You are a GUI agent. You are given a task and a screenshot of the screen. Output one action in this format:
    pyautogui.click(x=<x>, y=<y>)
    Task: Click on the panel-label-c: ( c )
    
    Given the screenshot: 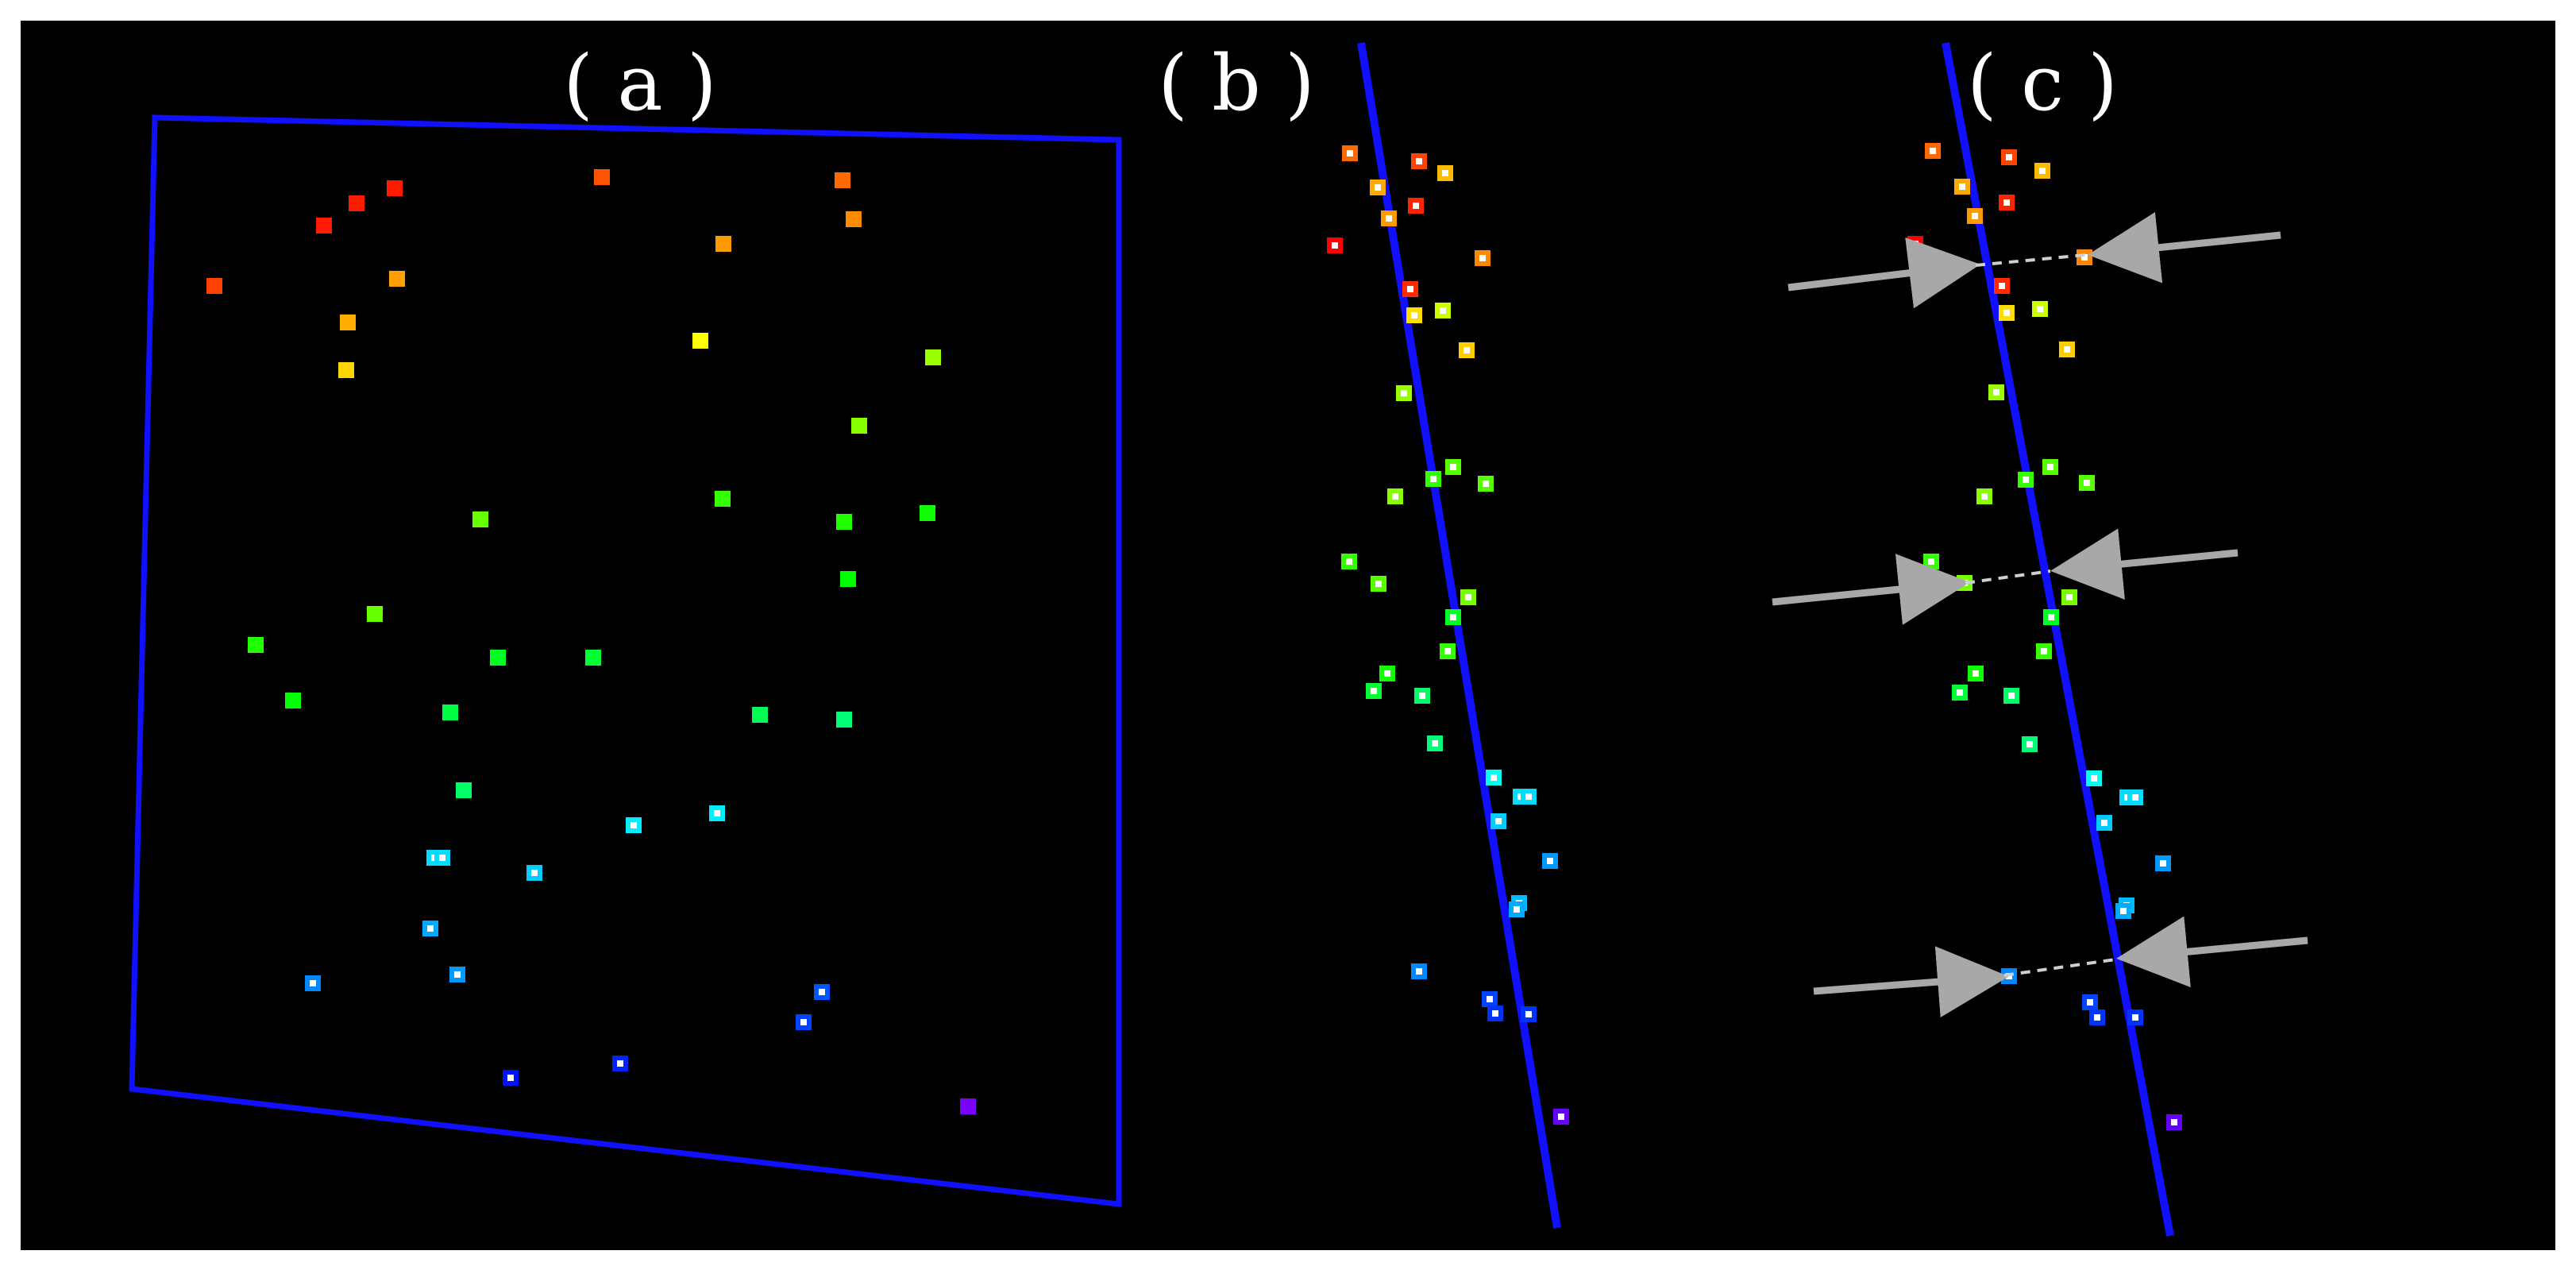 What is the action you would take?
    pyautogui.click(x=2042, y=83)
    